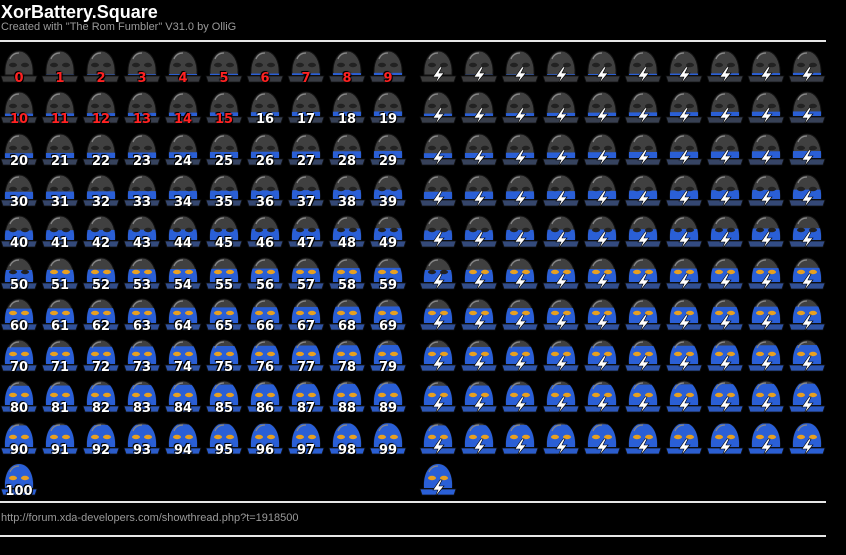 The image size is (846, 555). I want to click on battery-level-label: 74, so click(183, 367).